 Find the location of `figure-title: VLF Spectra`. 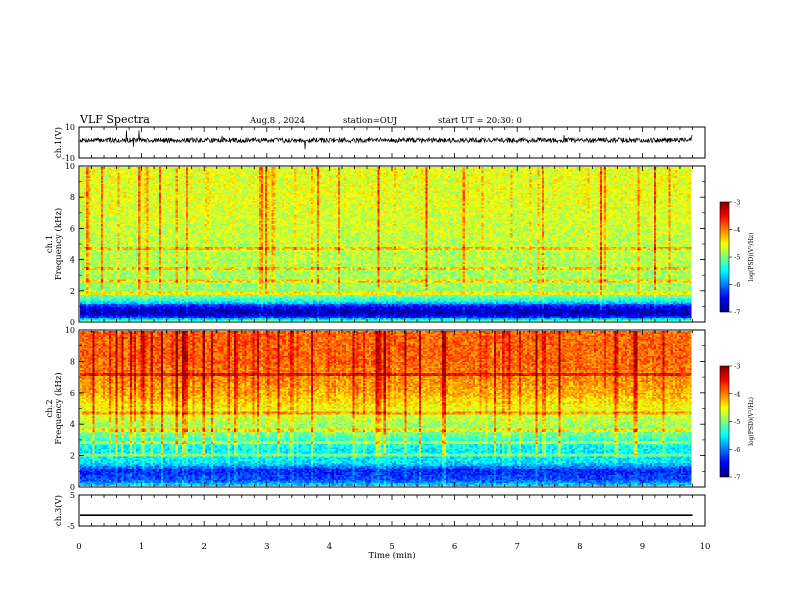

figure-title: VLF Spectra is located at coordinates (114, 119).